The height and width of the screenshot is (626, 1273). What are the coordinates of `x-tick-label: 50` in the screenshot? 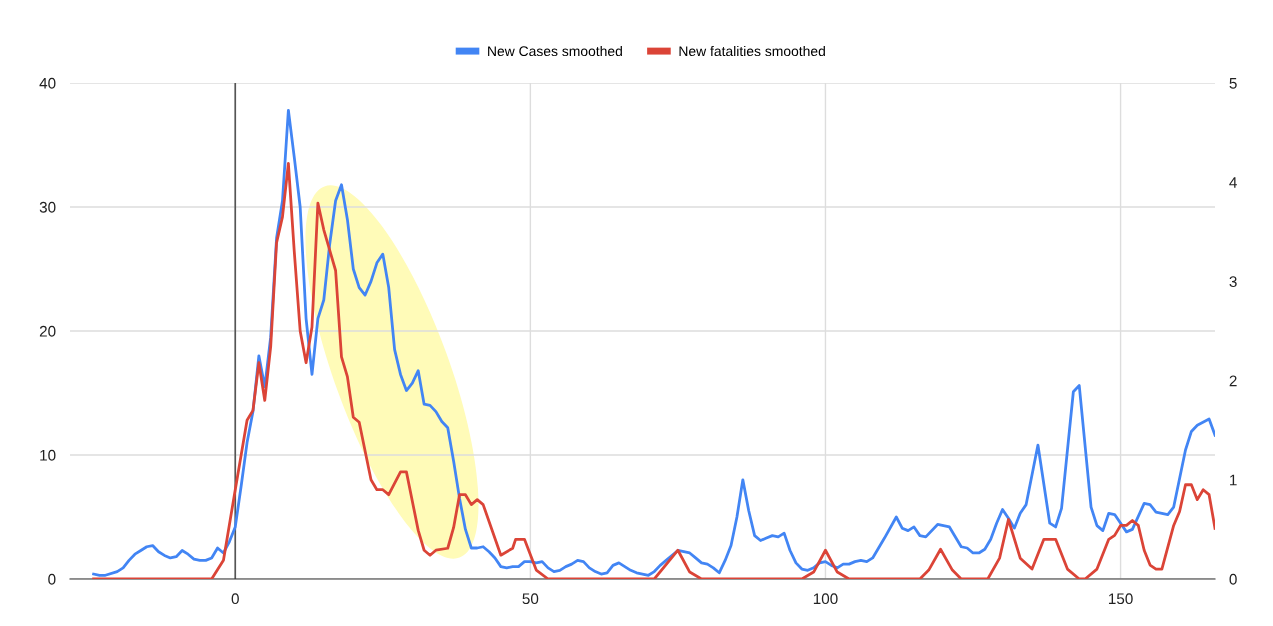 It's located at (530, 599).